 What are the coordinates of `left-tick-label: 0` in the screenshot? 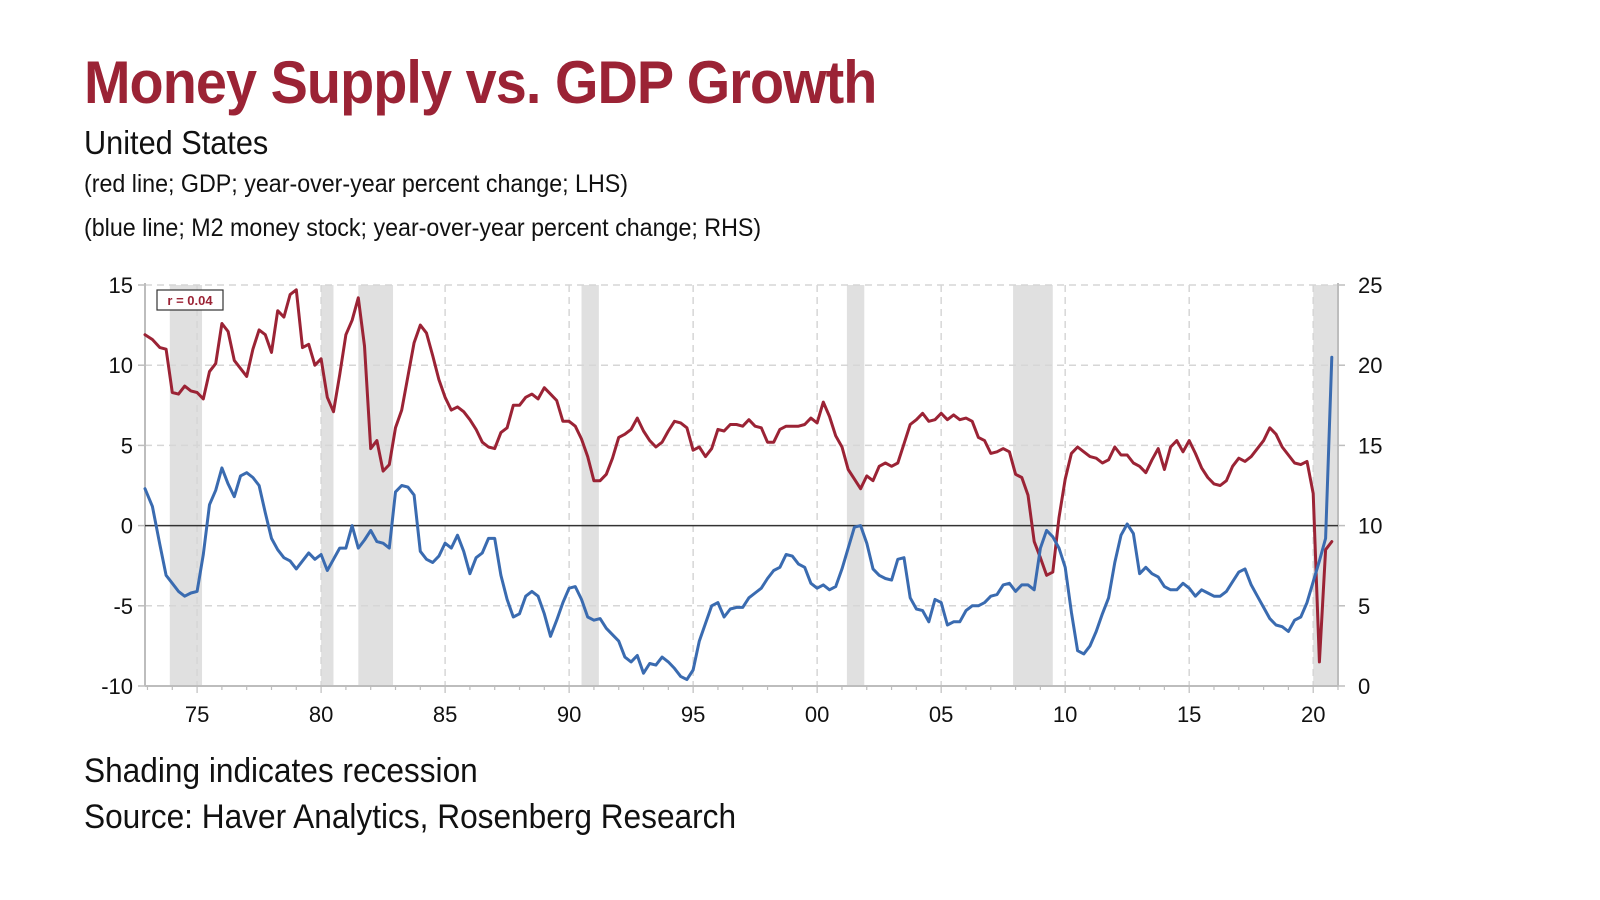 It's located at (127, 526).